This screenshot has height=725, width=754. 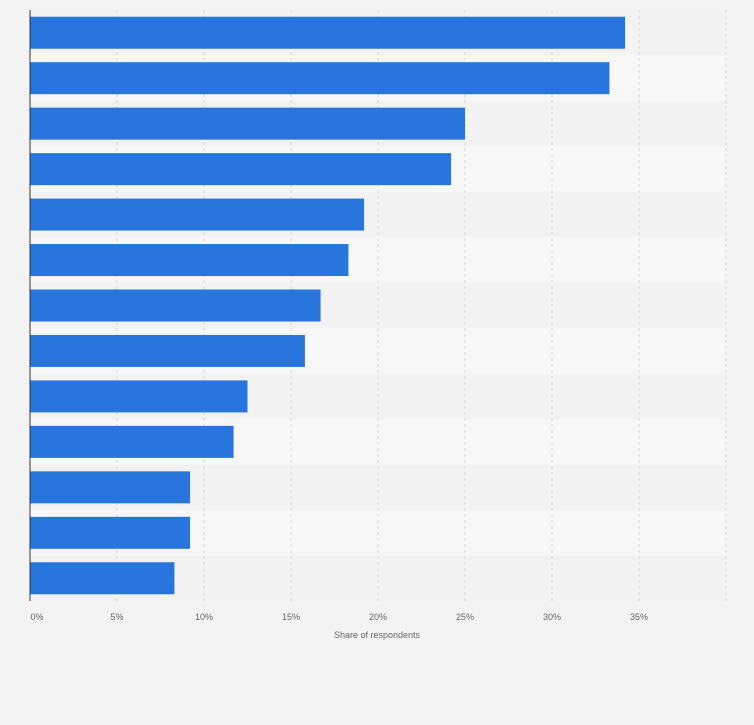 What do you see at coordinates (639, 617) in the screenshot?
I see `x-tick-label: 35%` at bounding box center [639, 617].